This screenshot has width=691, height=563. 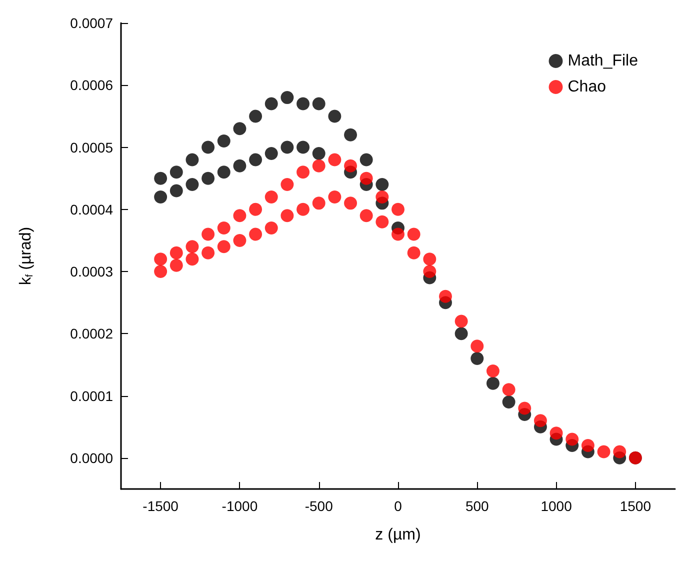 What do you see at coordinates (92, 334) in the screenshot?
I see `y-tick-label: 0.0002` at bounding box center [92, 334].